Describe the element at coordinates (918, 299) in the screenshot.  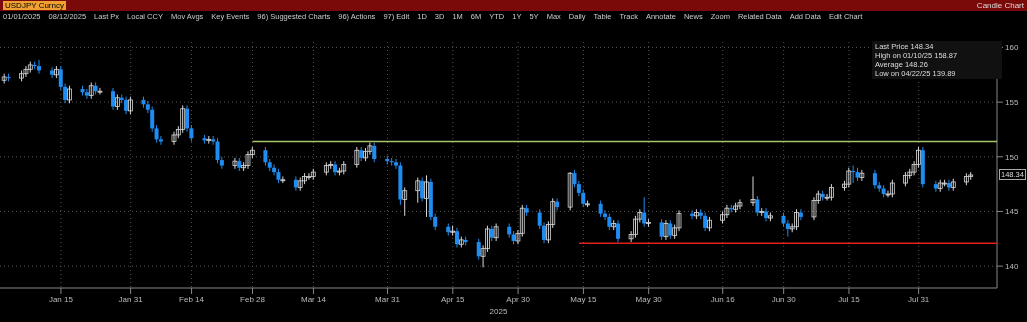
I see `x-tick-label: Jul 31` at that location.